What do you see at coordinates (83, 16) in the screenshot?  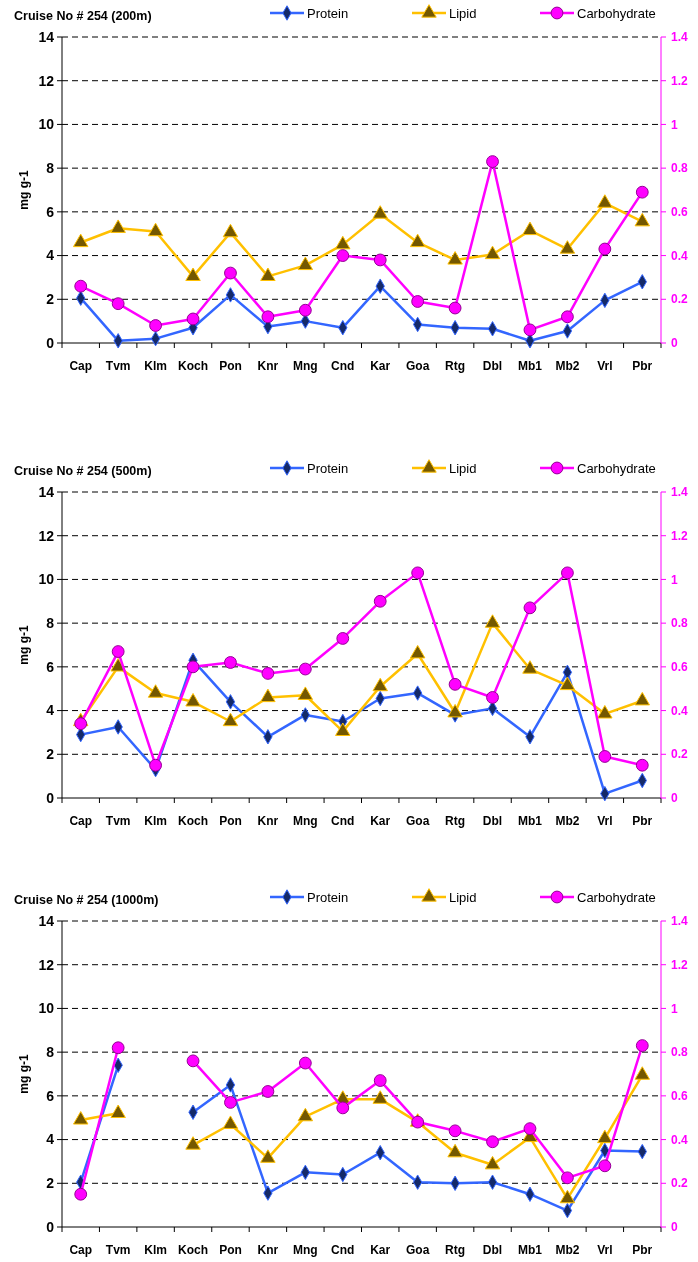 I see `chart-title: Cruise No # 254 (200m)` at bounding box center [83, 16].